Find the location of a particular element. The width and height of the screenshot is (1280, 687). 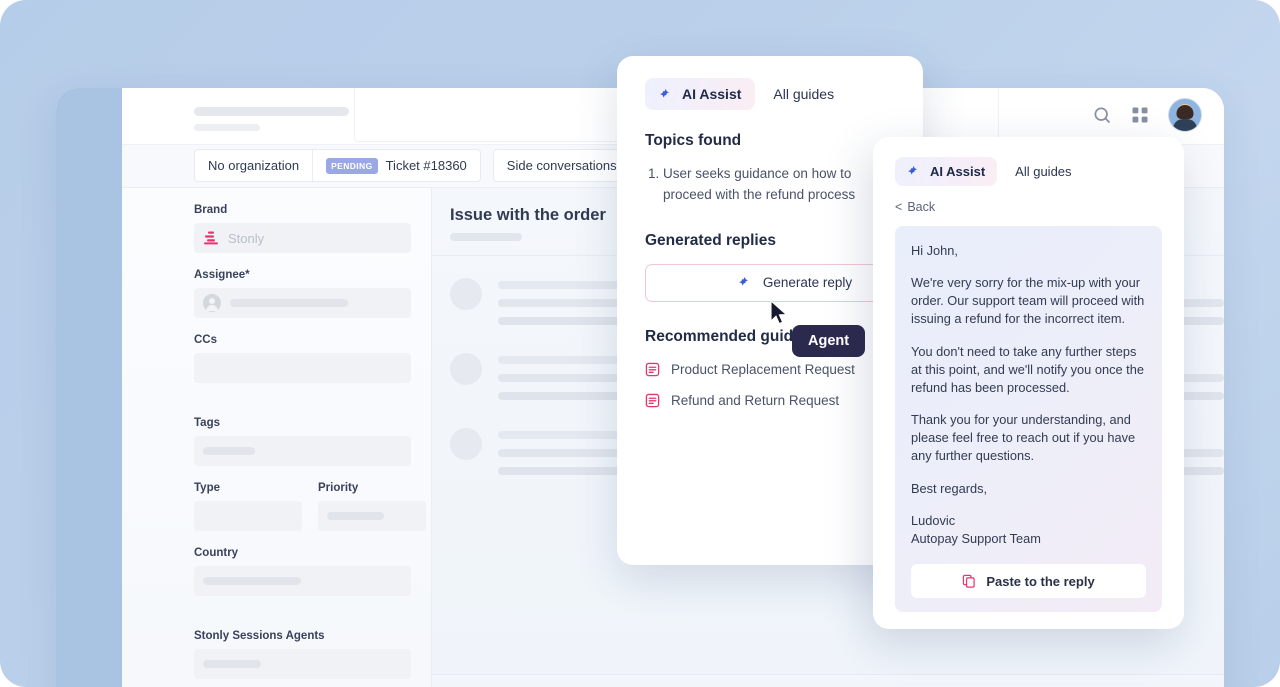

assignee-value-placeholder is located at coordinates (289, 303).